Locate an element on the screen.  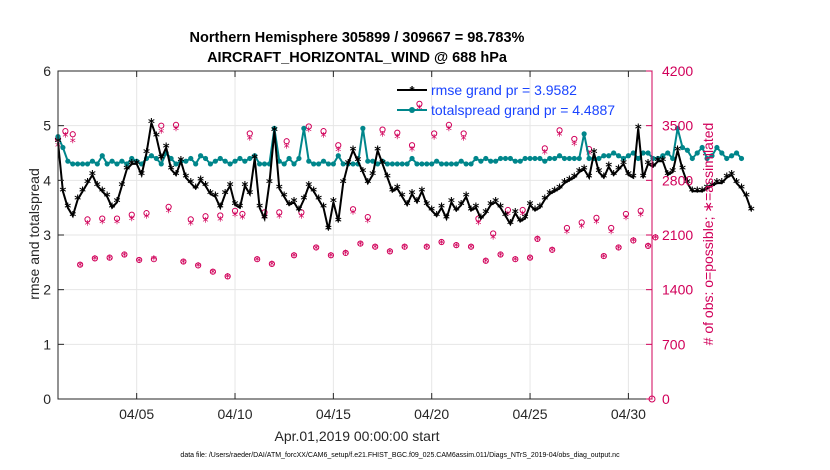
legend-spread-label: totalspread grand pr = 4.4887 is located at coordinates (523, 110).